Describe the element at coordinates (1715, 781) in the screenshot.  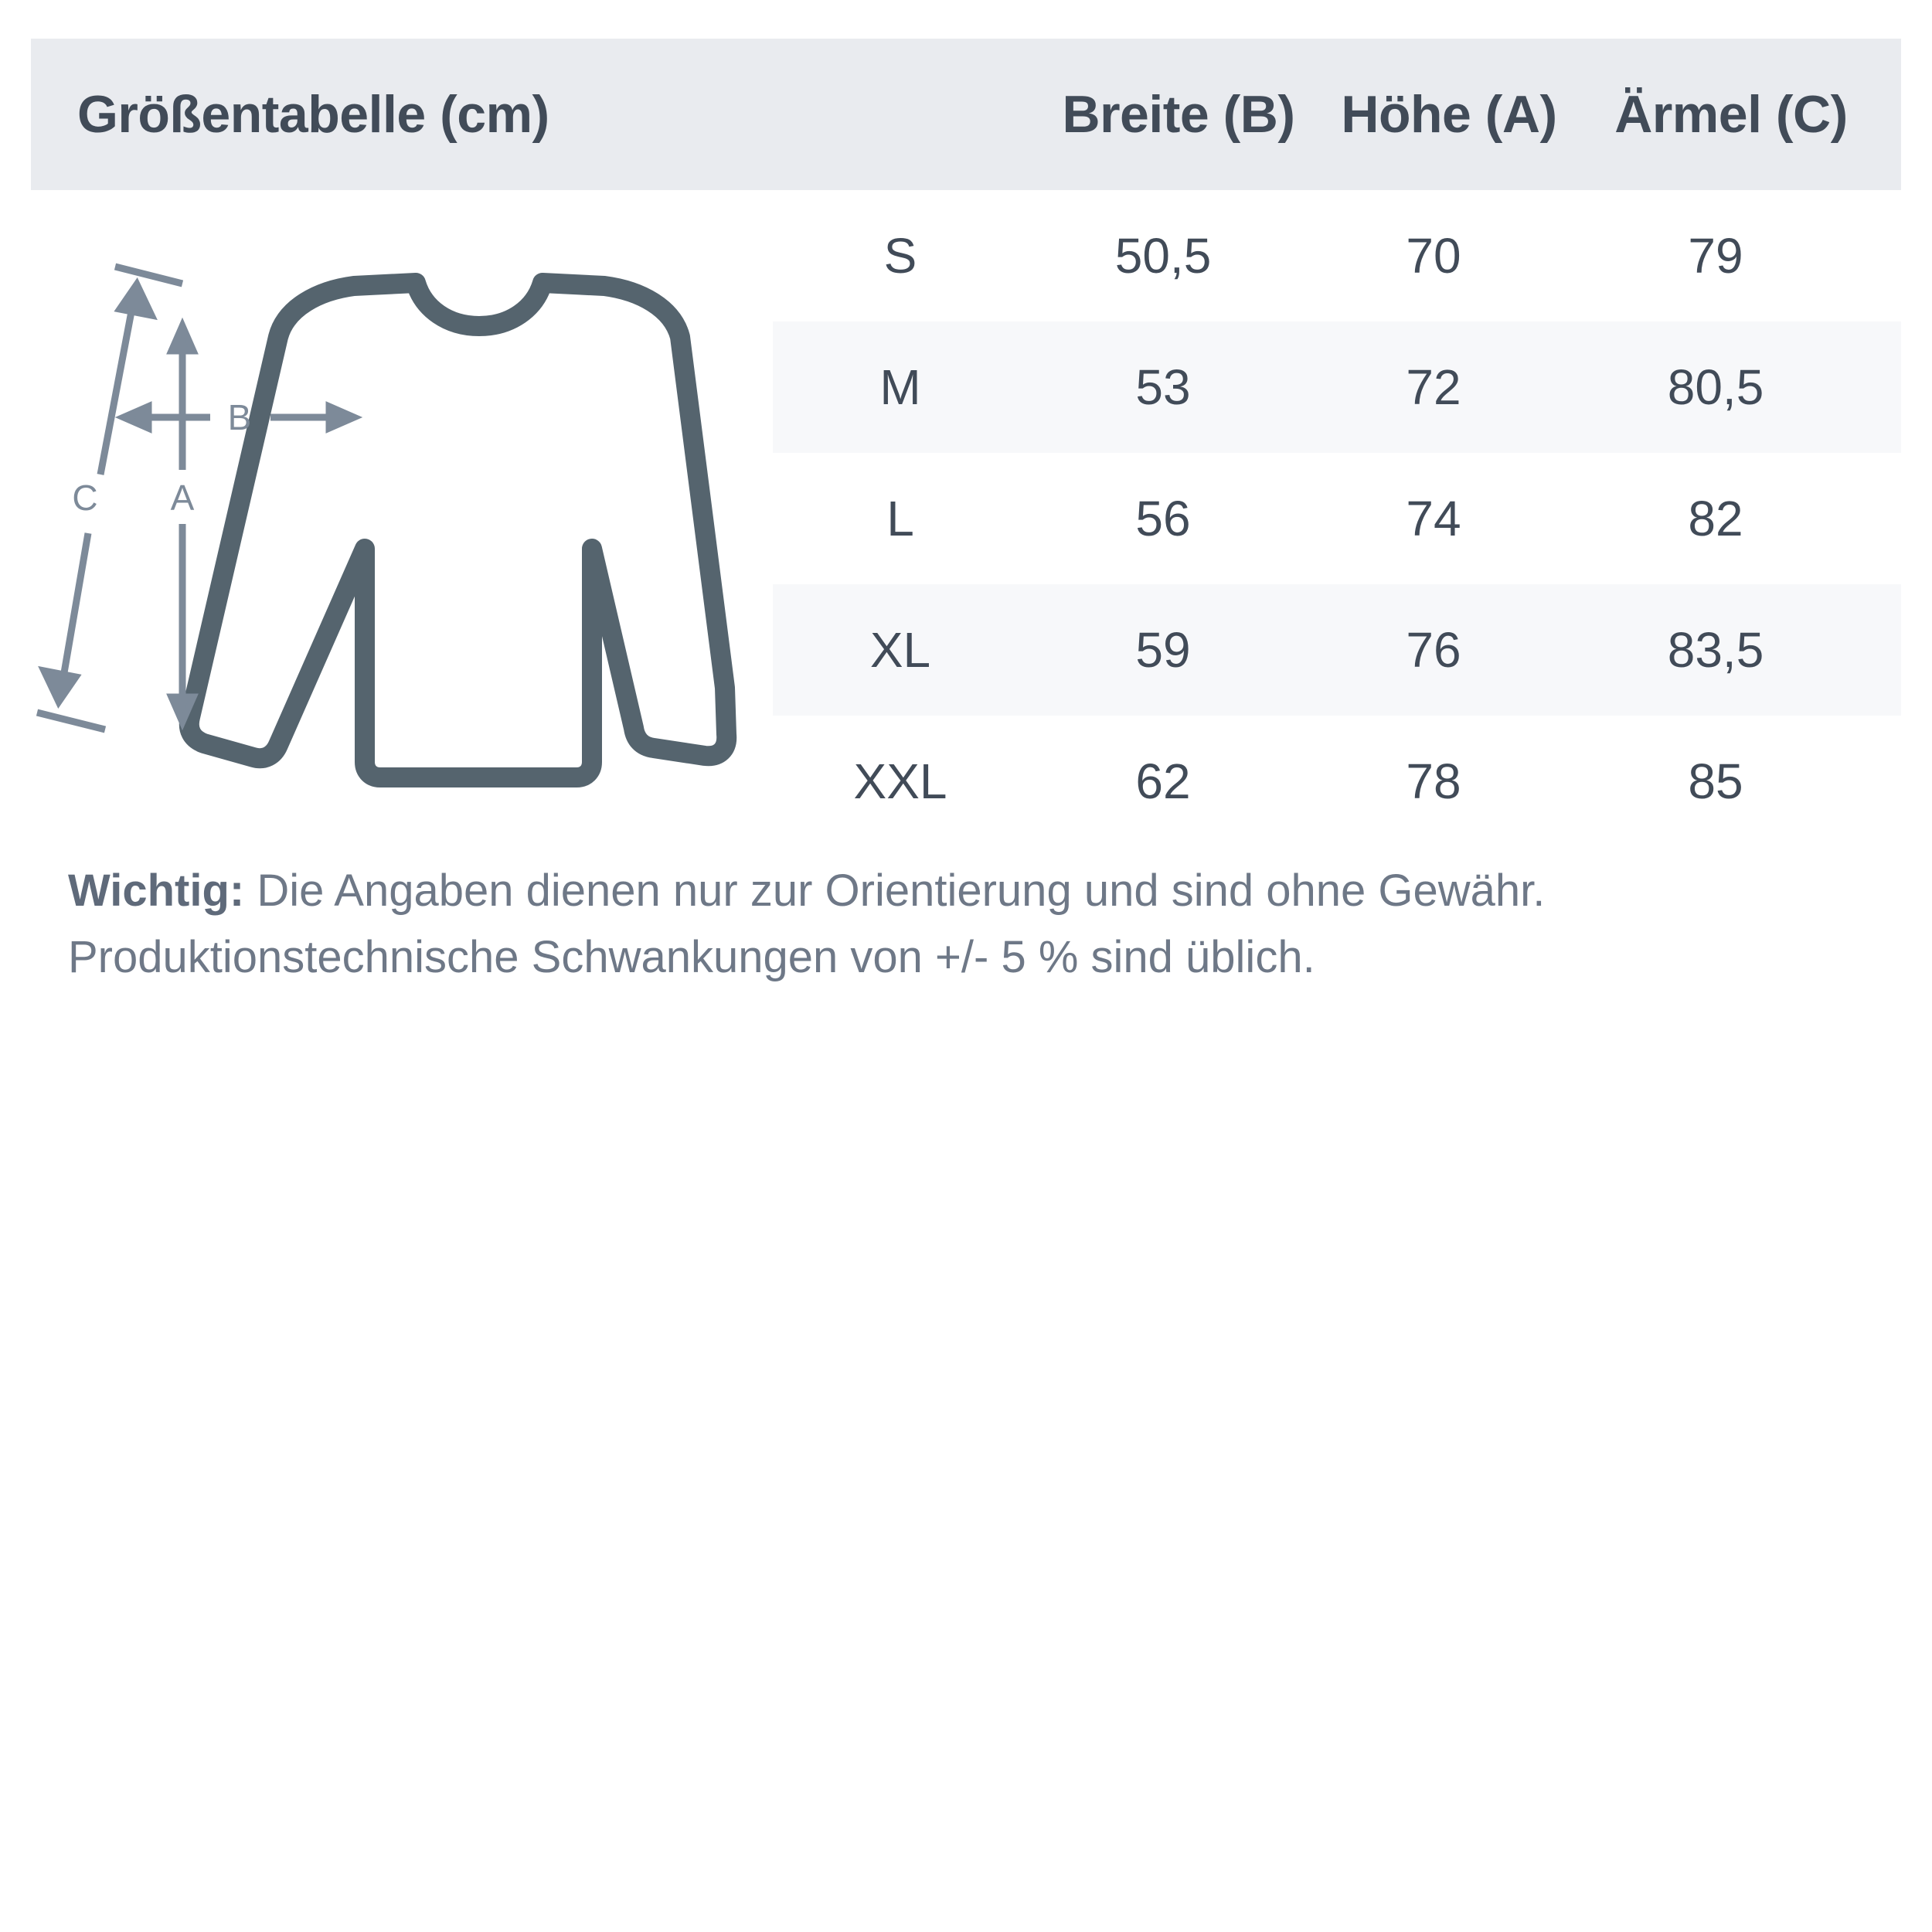
I see `cell-aermel: 85` at that location.